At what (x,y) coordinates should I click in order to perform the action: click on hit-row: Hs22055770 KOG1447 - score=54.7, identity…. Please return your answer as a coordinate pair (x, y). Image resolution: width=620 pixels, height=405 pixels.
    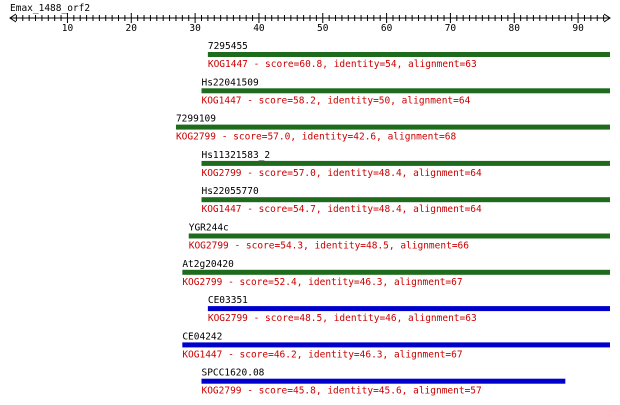
    Looking at the image, I should click on (405, 200).